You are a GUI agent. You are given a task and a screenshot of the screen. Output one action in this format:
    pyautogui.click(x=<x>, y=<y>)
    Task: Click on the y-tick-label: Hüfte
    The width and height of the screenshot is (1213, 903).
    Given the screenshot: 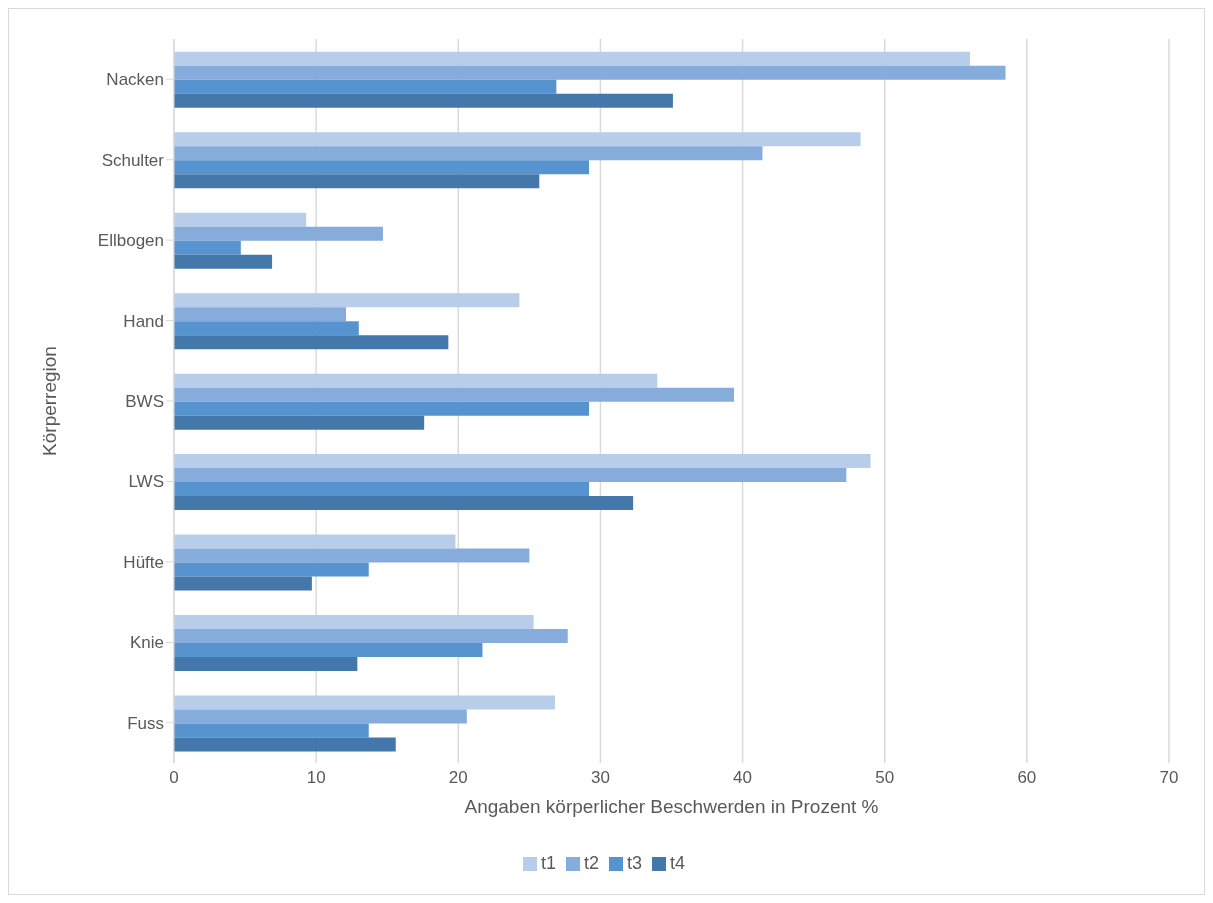 What is the action you would take?
    pyautogui.click(x=143, y=562)
    